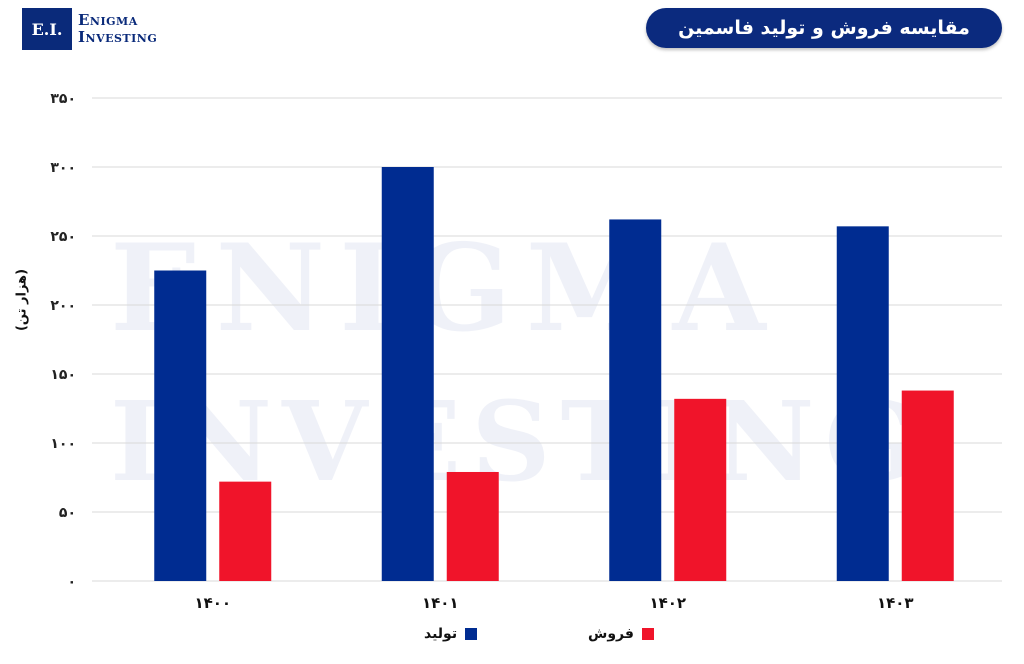  I want to click on legend-label-sales: فروش, so click(611, 634).